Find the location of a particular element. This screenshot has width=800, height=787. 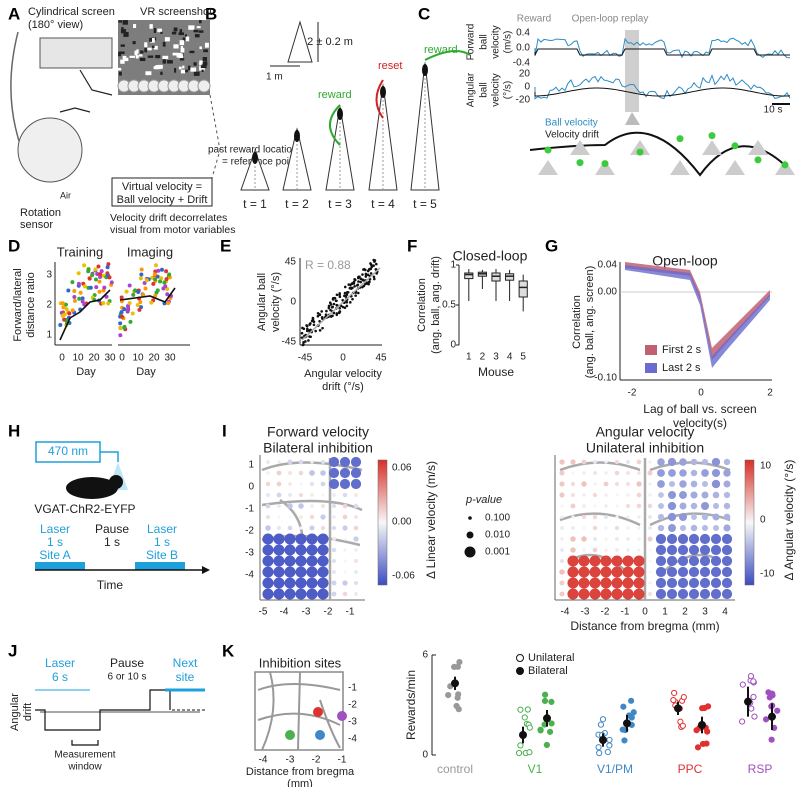

label: -1 is located at coordinates (352, 688).